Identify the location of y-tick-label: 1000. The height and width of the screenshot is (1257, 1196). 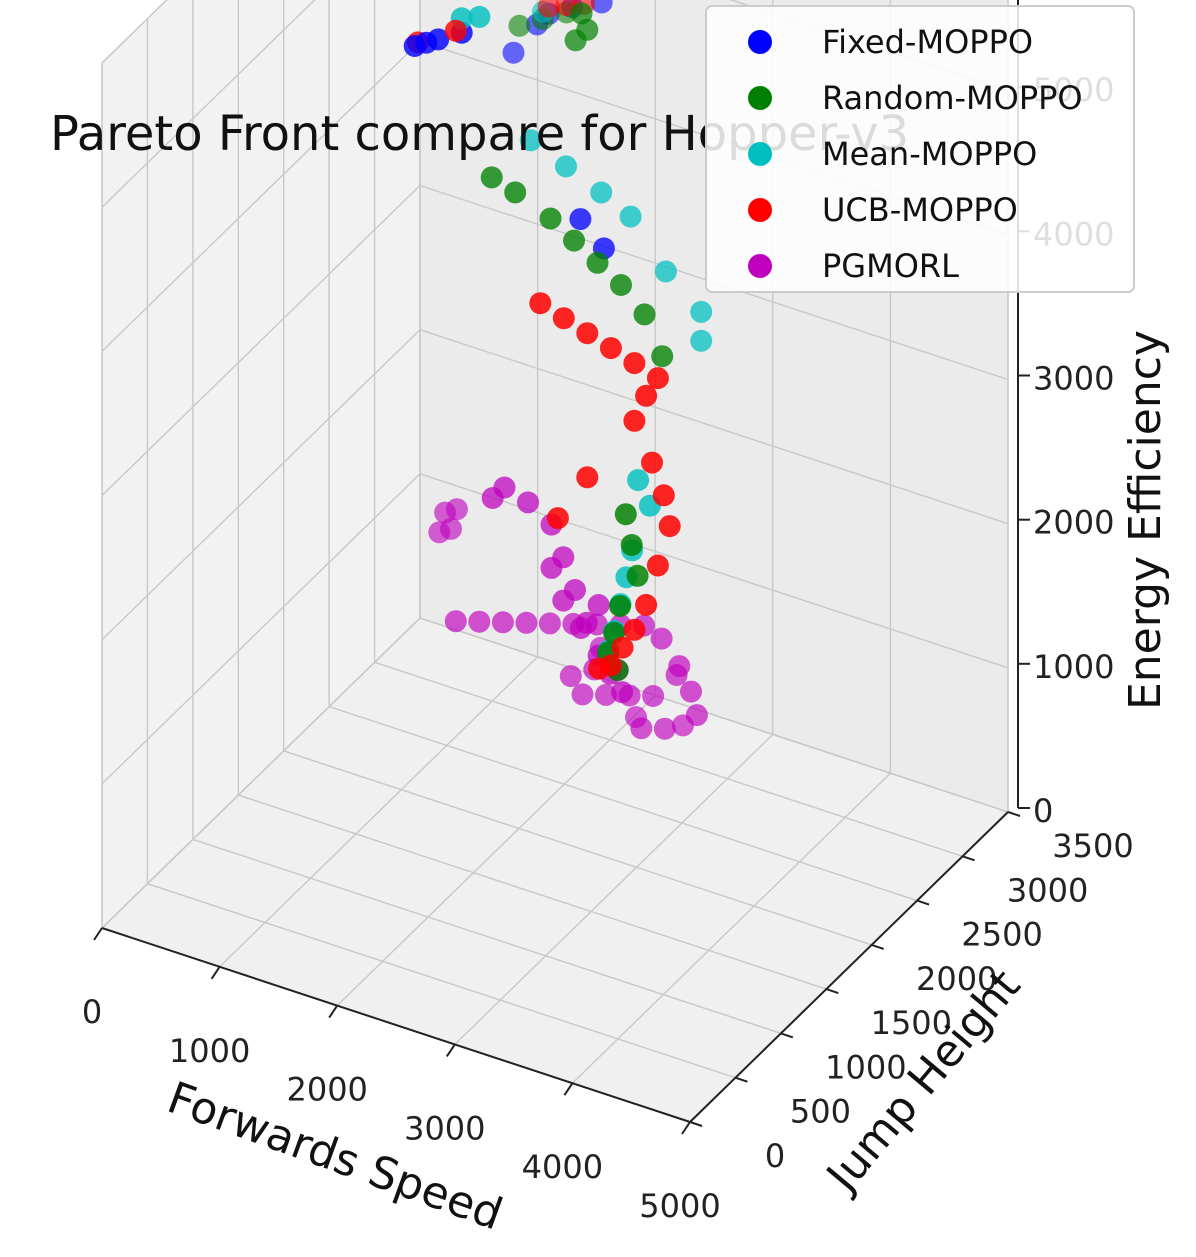
(865, 1067).